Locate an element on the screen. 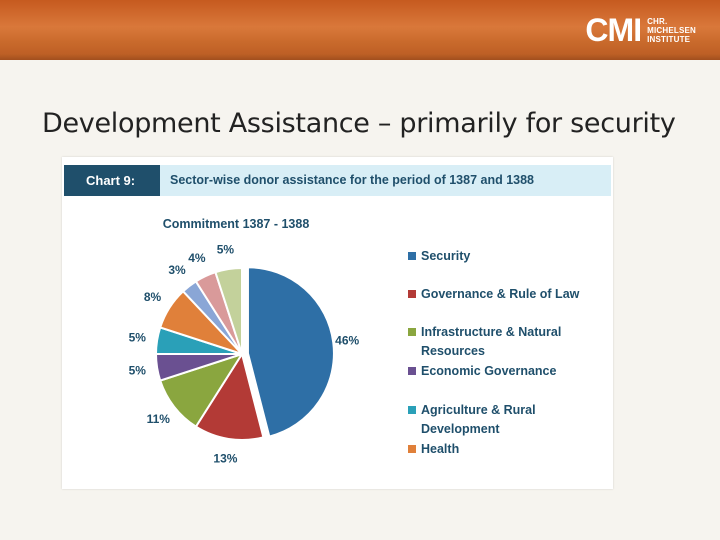 This screenshot has width=720, height=540. legend-label: Economic Governance is located at coordinates (489, 371).